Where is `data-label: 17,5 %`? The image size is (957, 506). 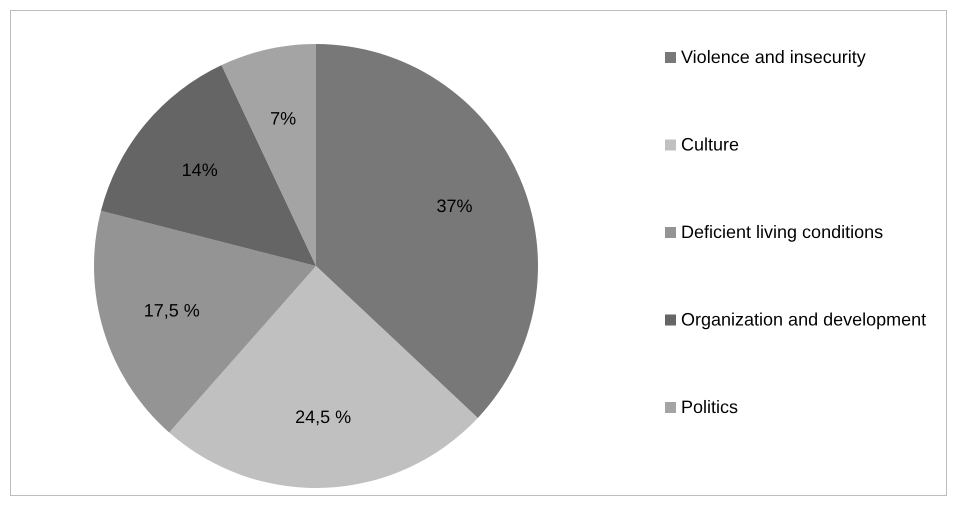
data-label: 17,5 % is located at coordinates (172, 310).